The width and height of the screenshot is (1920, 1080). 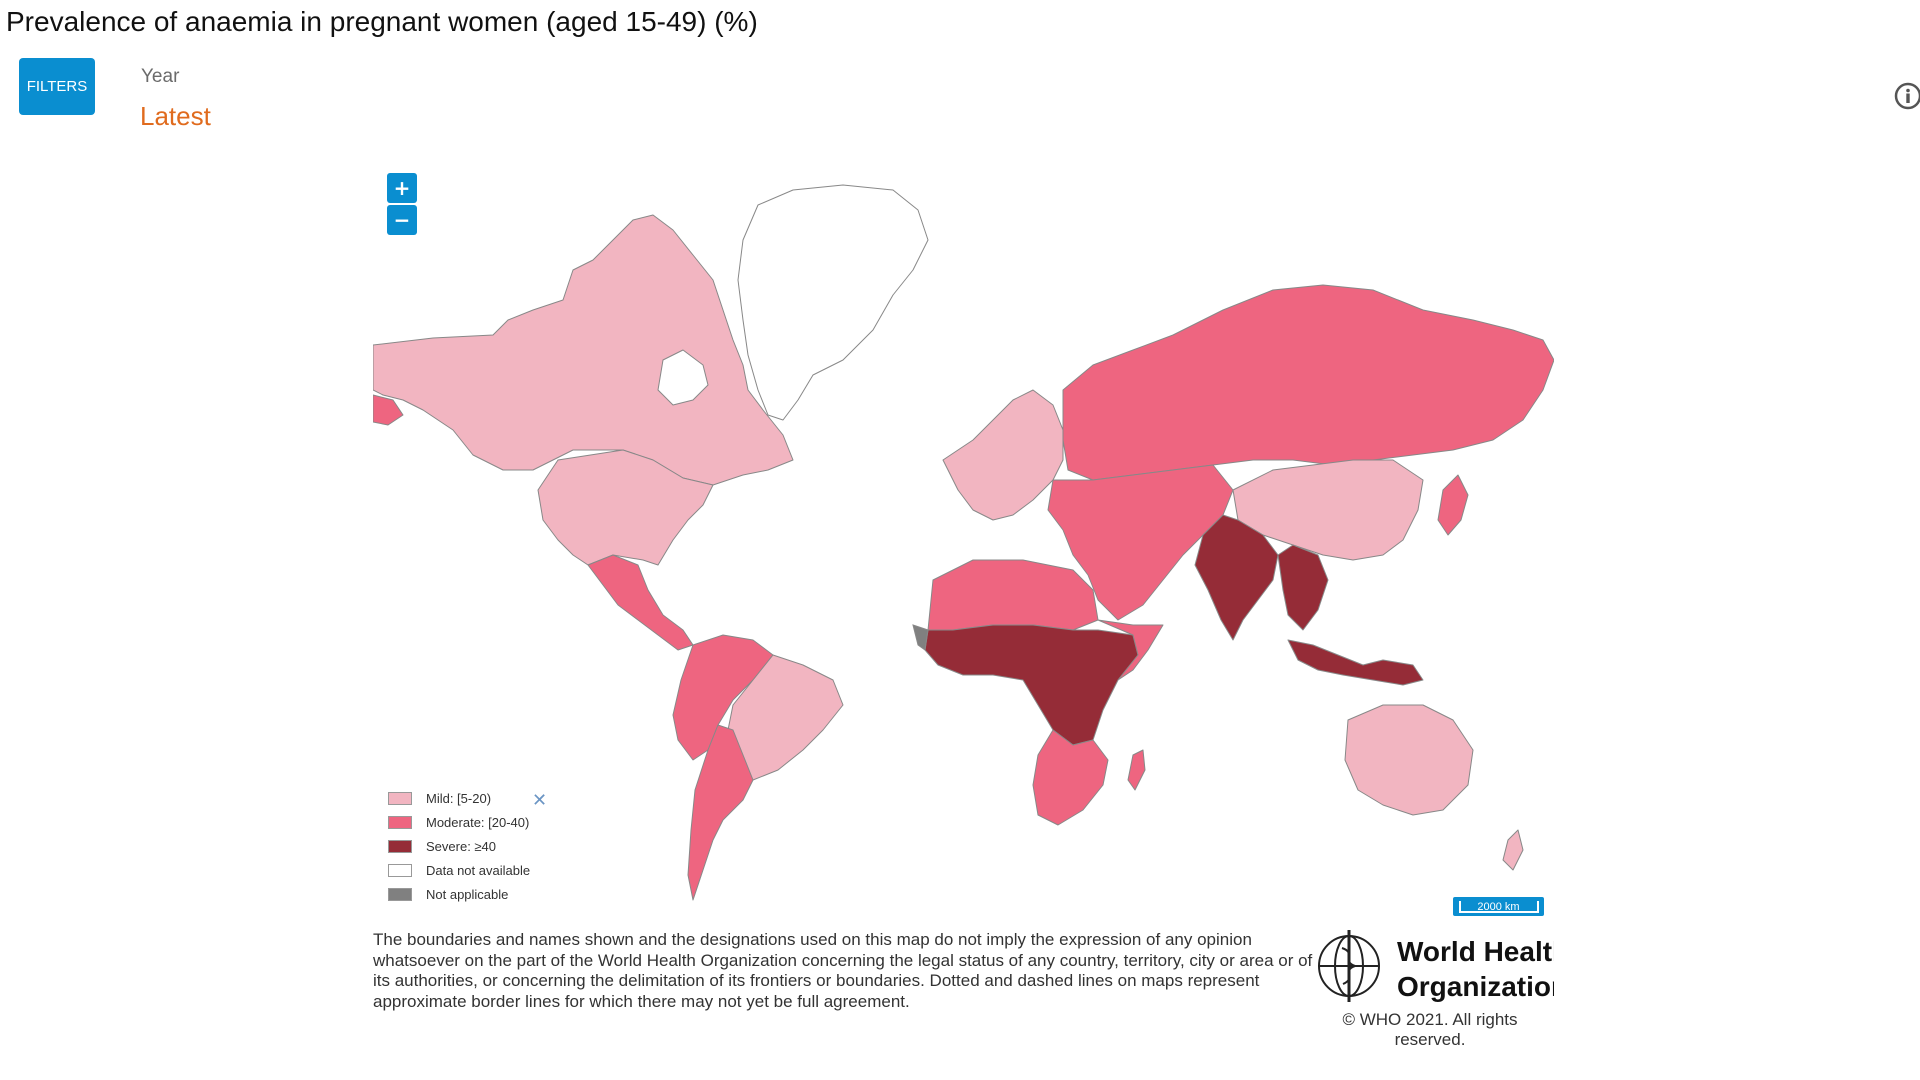 I want to click on filters-button: FILTERS, so click(x=57, y=86).